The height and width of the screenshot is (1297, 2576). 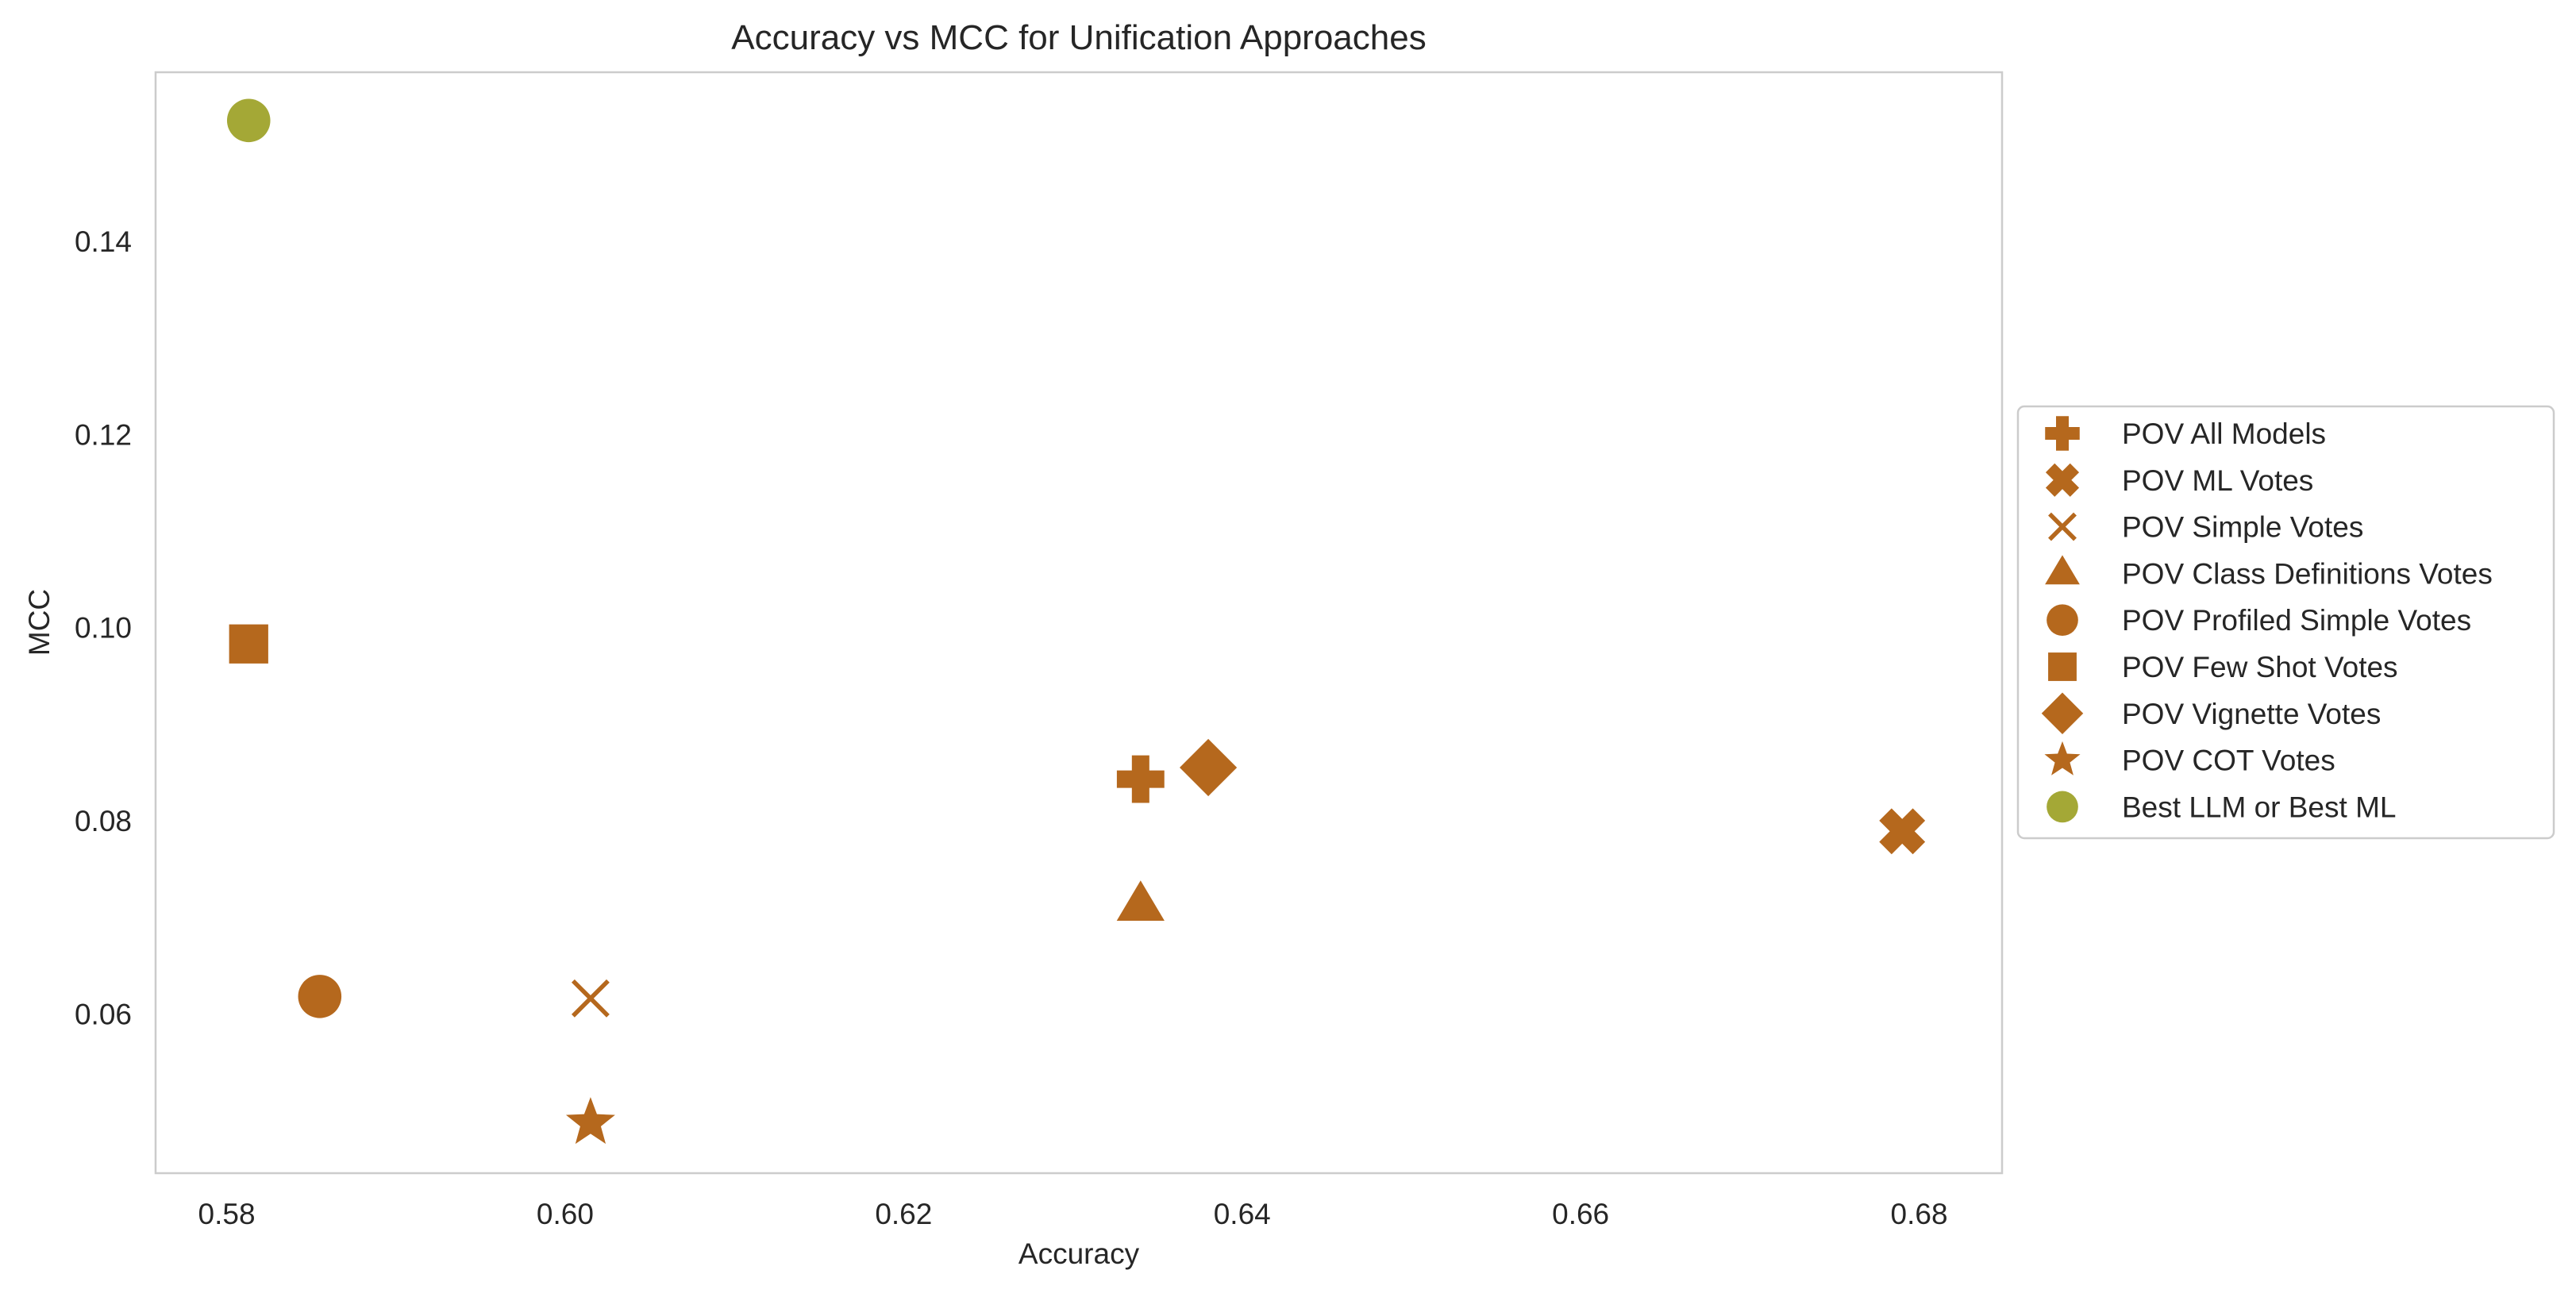 I want to click on legend-label: POV COT Votes, so click(x=2228, y=761).